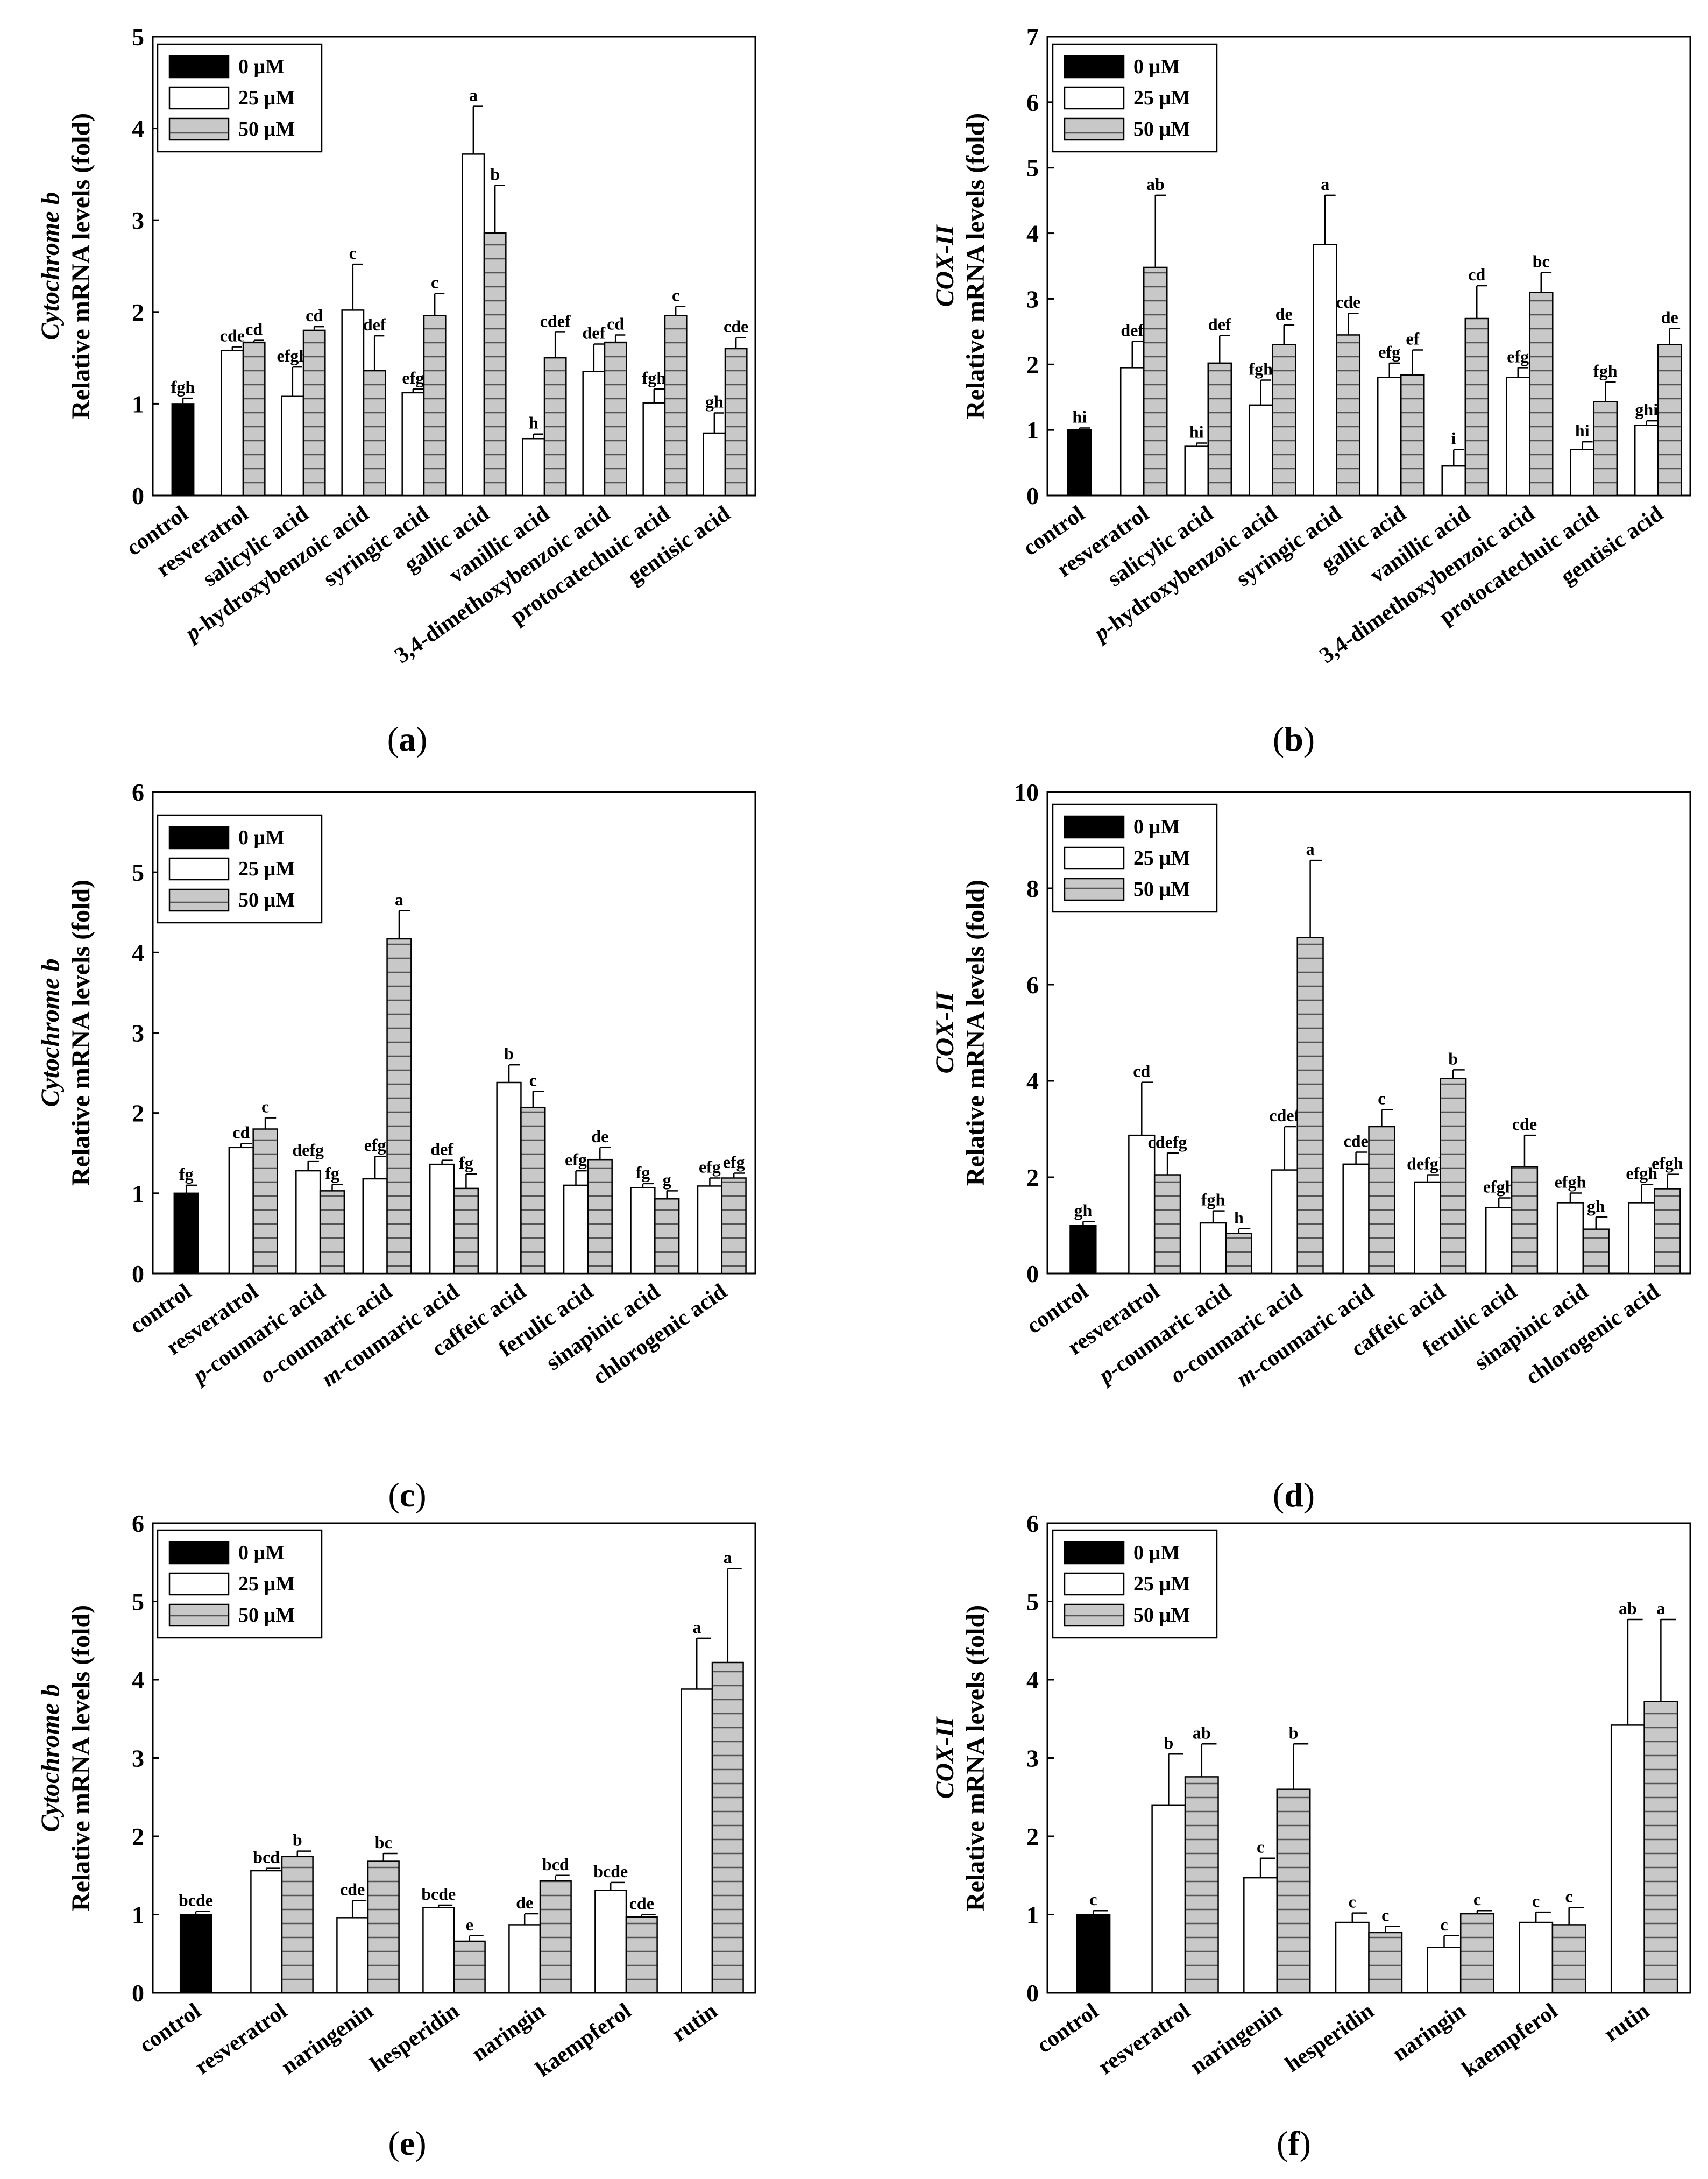 The height and width of the screenshot is (2179, 1708). Describe the element at coordinates (1660, 1608) in the screenshot. I see `significance-label: a` at that location.